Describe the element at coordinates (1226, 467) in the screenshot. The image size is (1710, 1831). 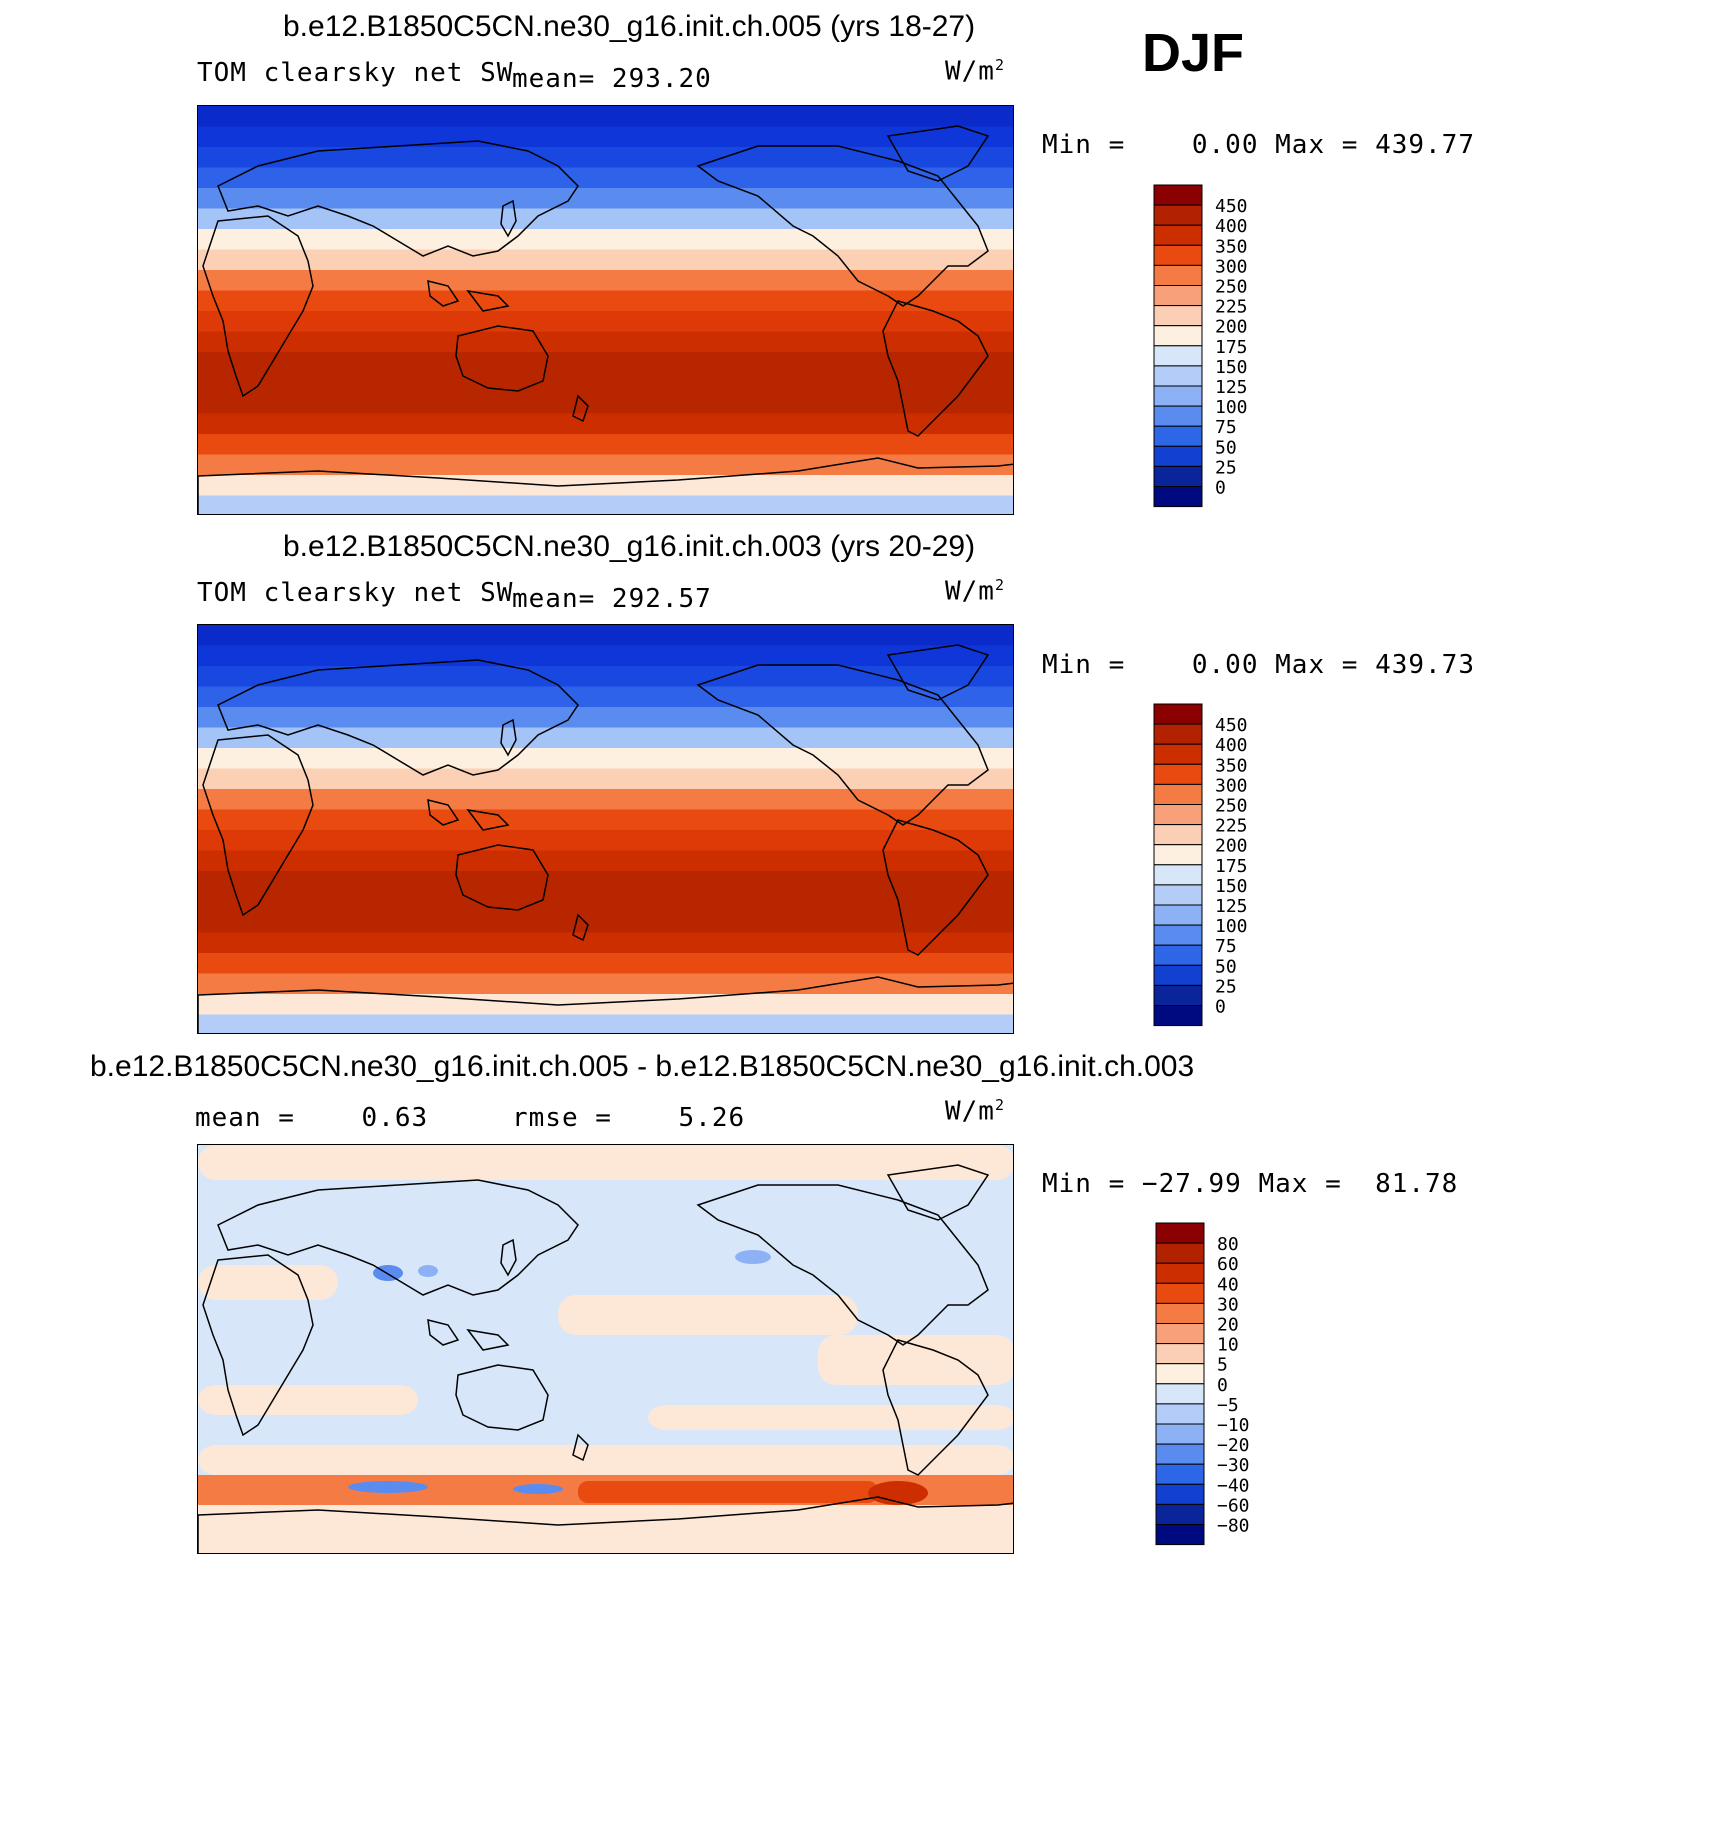
I see `colorbar-tick-label: 25` at that location.